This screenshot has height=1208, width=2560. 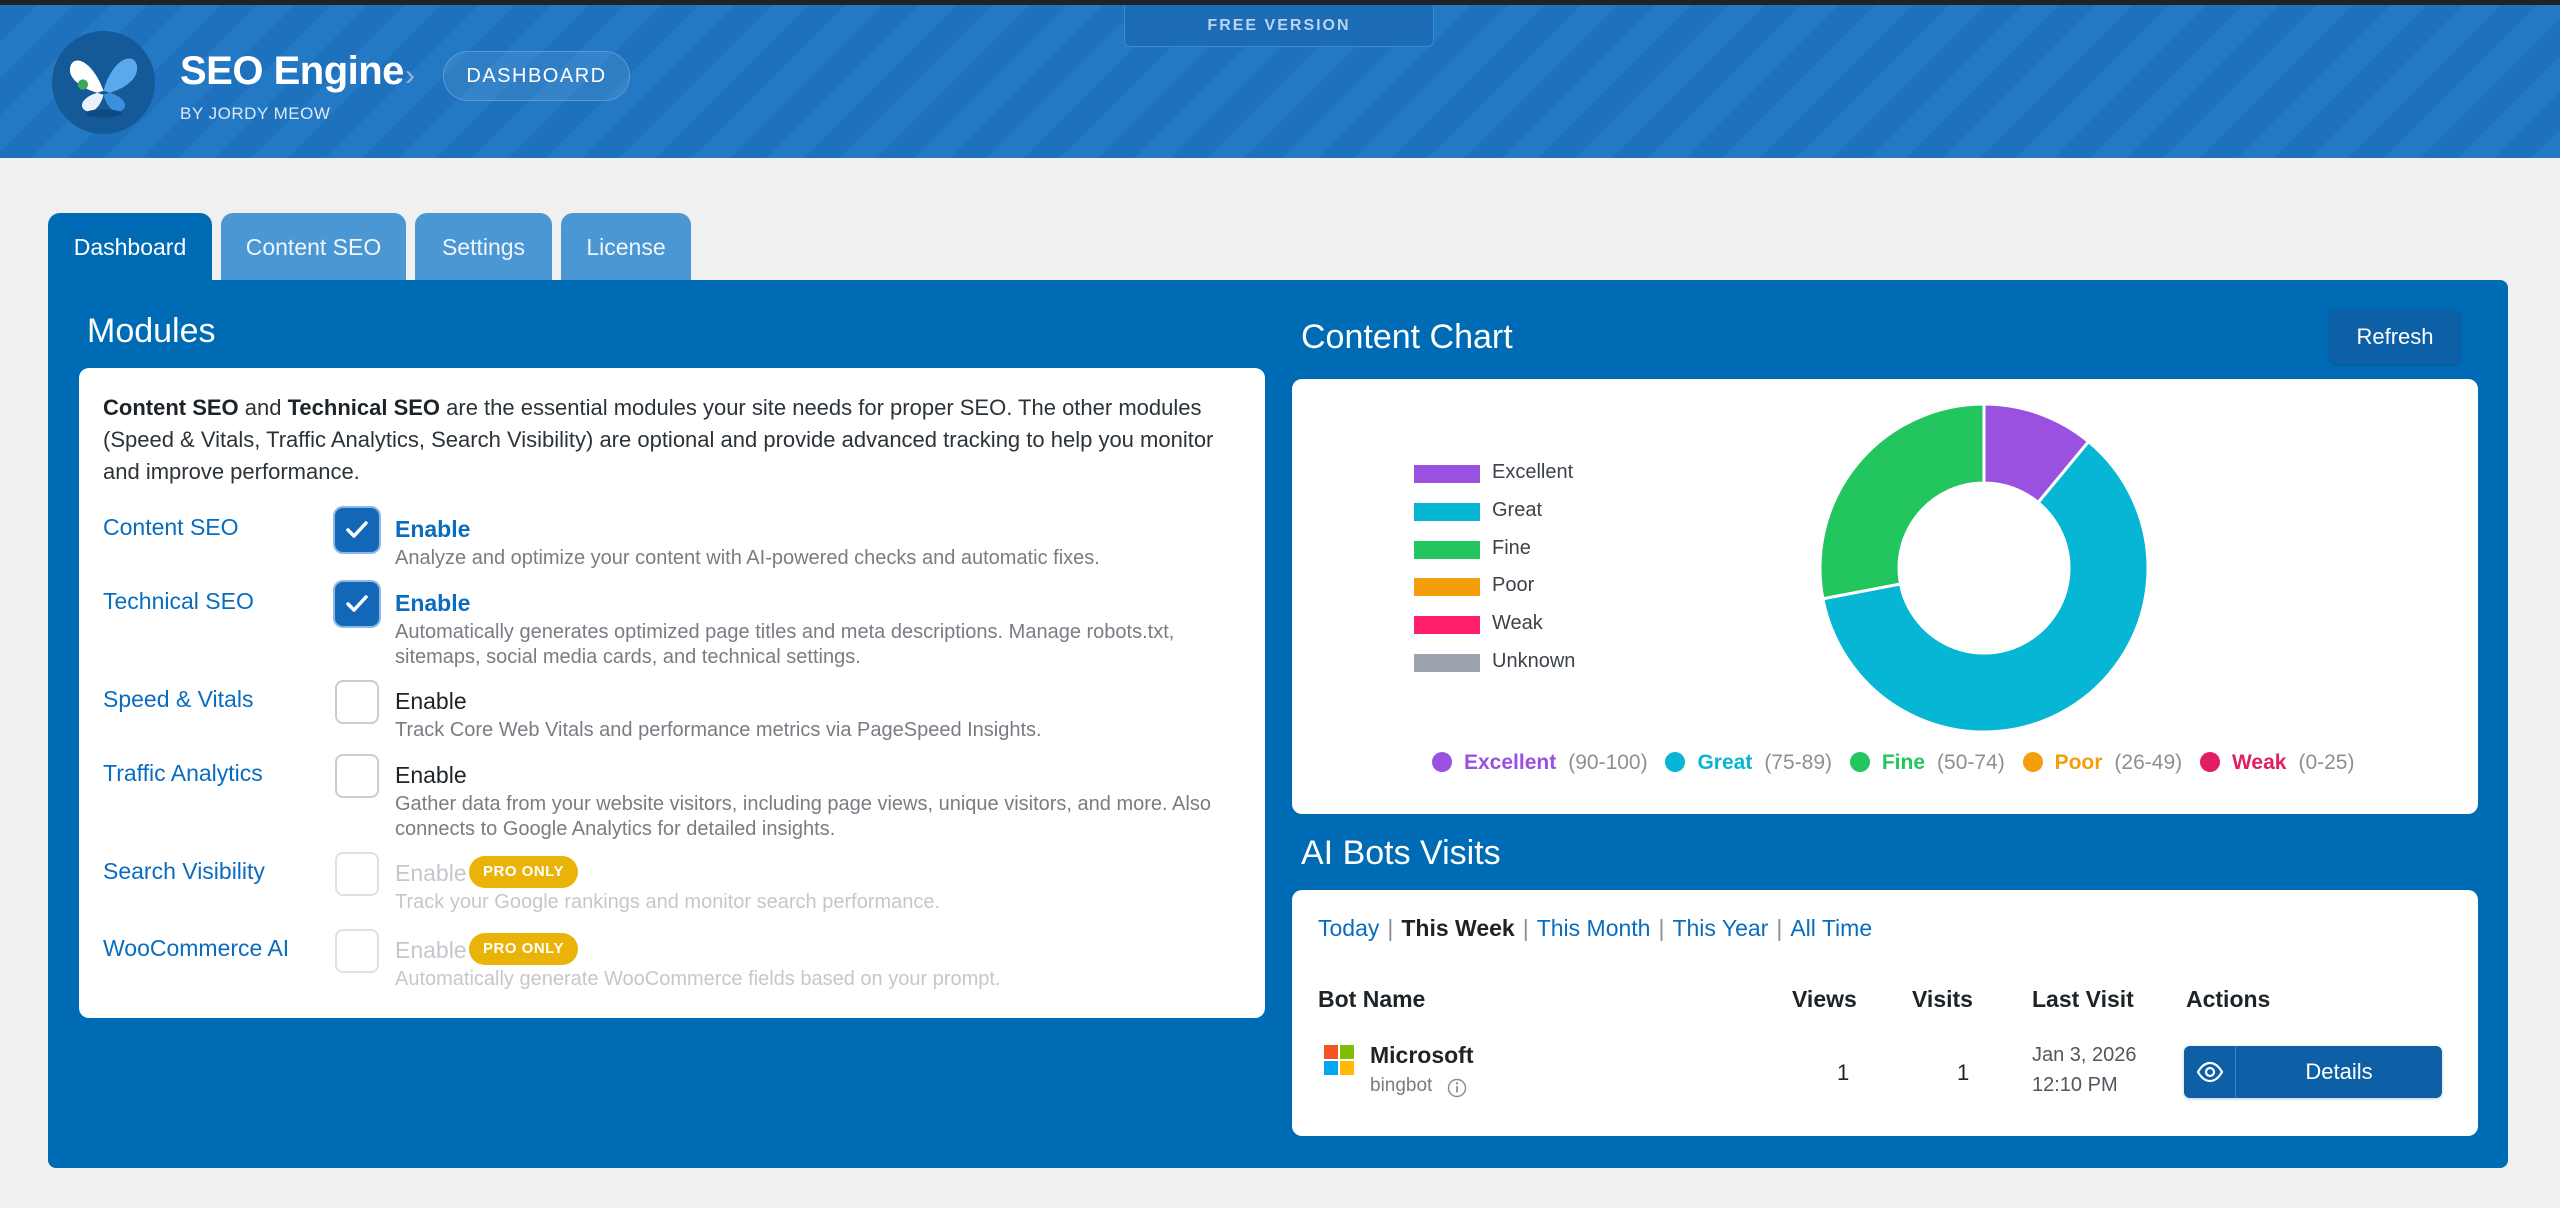 I want to click on check-icon, so click(x=357, y=529).